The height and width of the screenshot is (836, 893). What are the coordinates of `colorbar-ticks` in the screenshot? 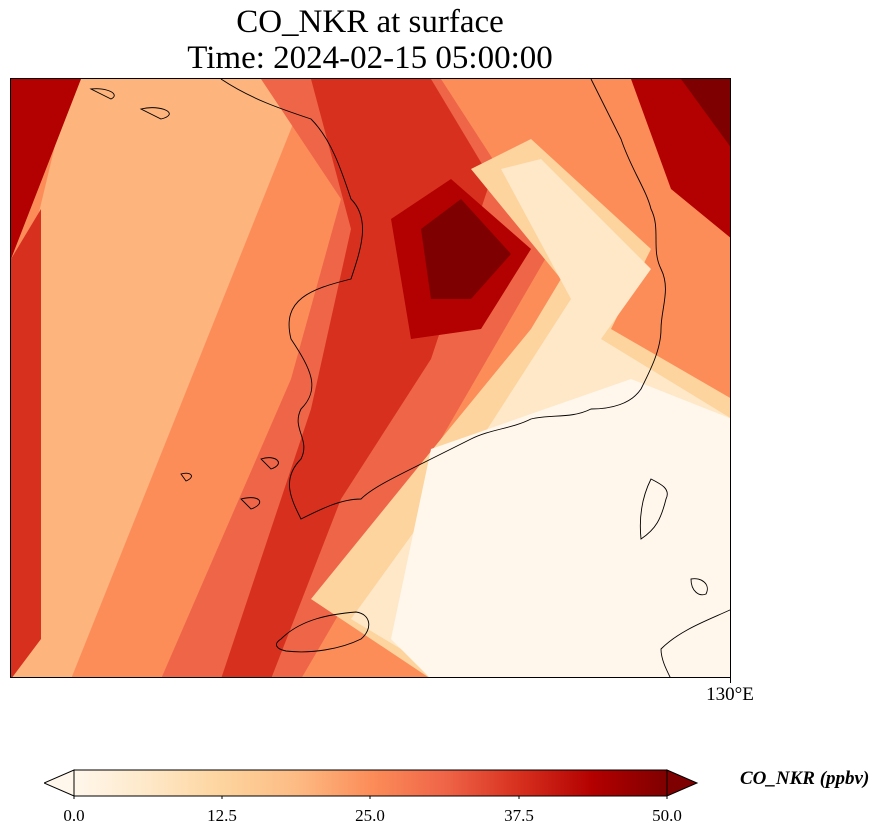 It's located at (370, 797).